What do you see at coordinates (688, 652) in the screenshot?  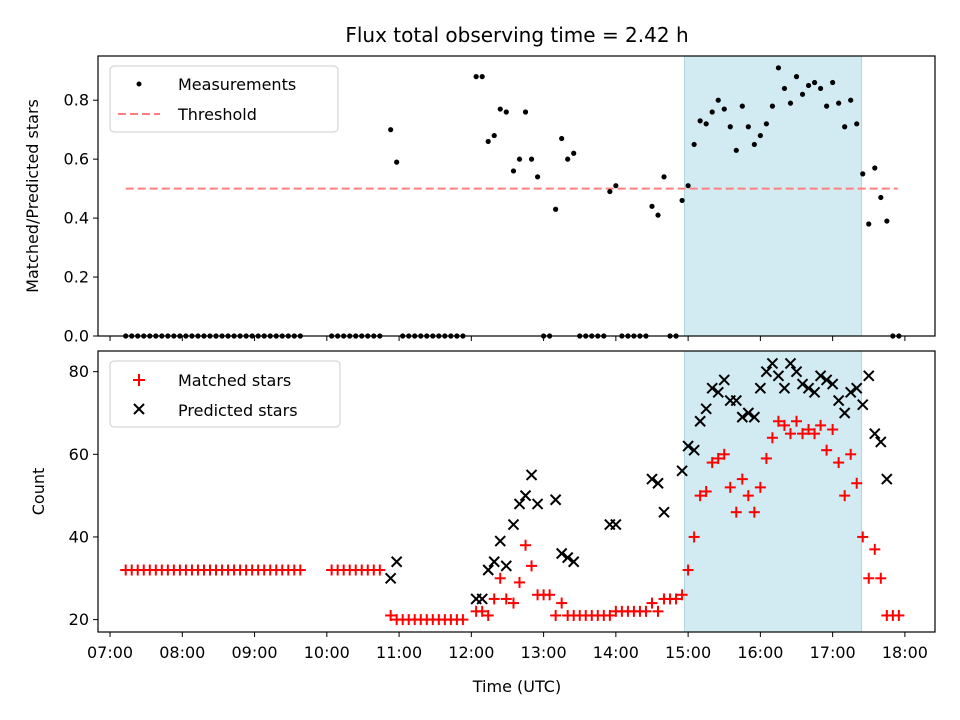 I see `x-tick-label: 15:00` at bounding box center [688, 652].